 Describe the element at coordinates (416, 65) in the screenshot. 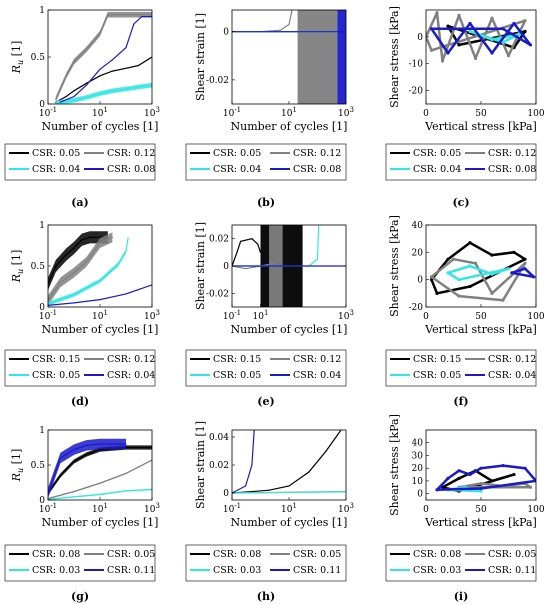

I see `y-tick-label: -10` at that location.